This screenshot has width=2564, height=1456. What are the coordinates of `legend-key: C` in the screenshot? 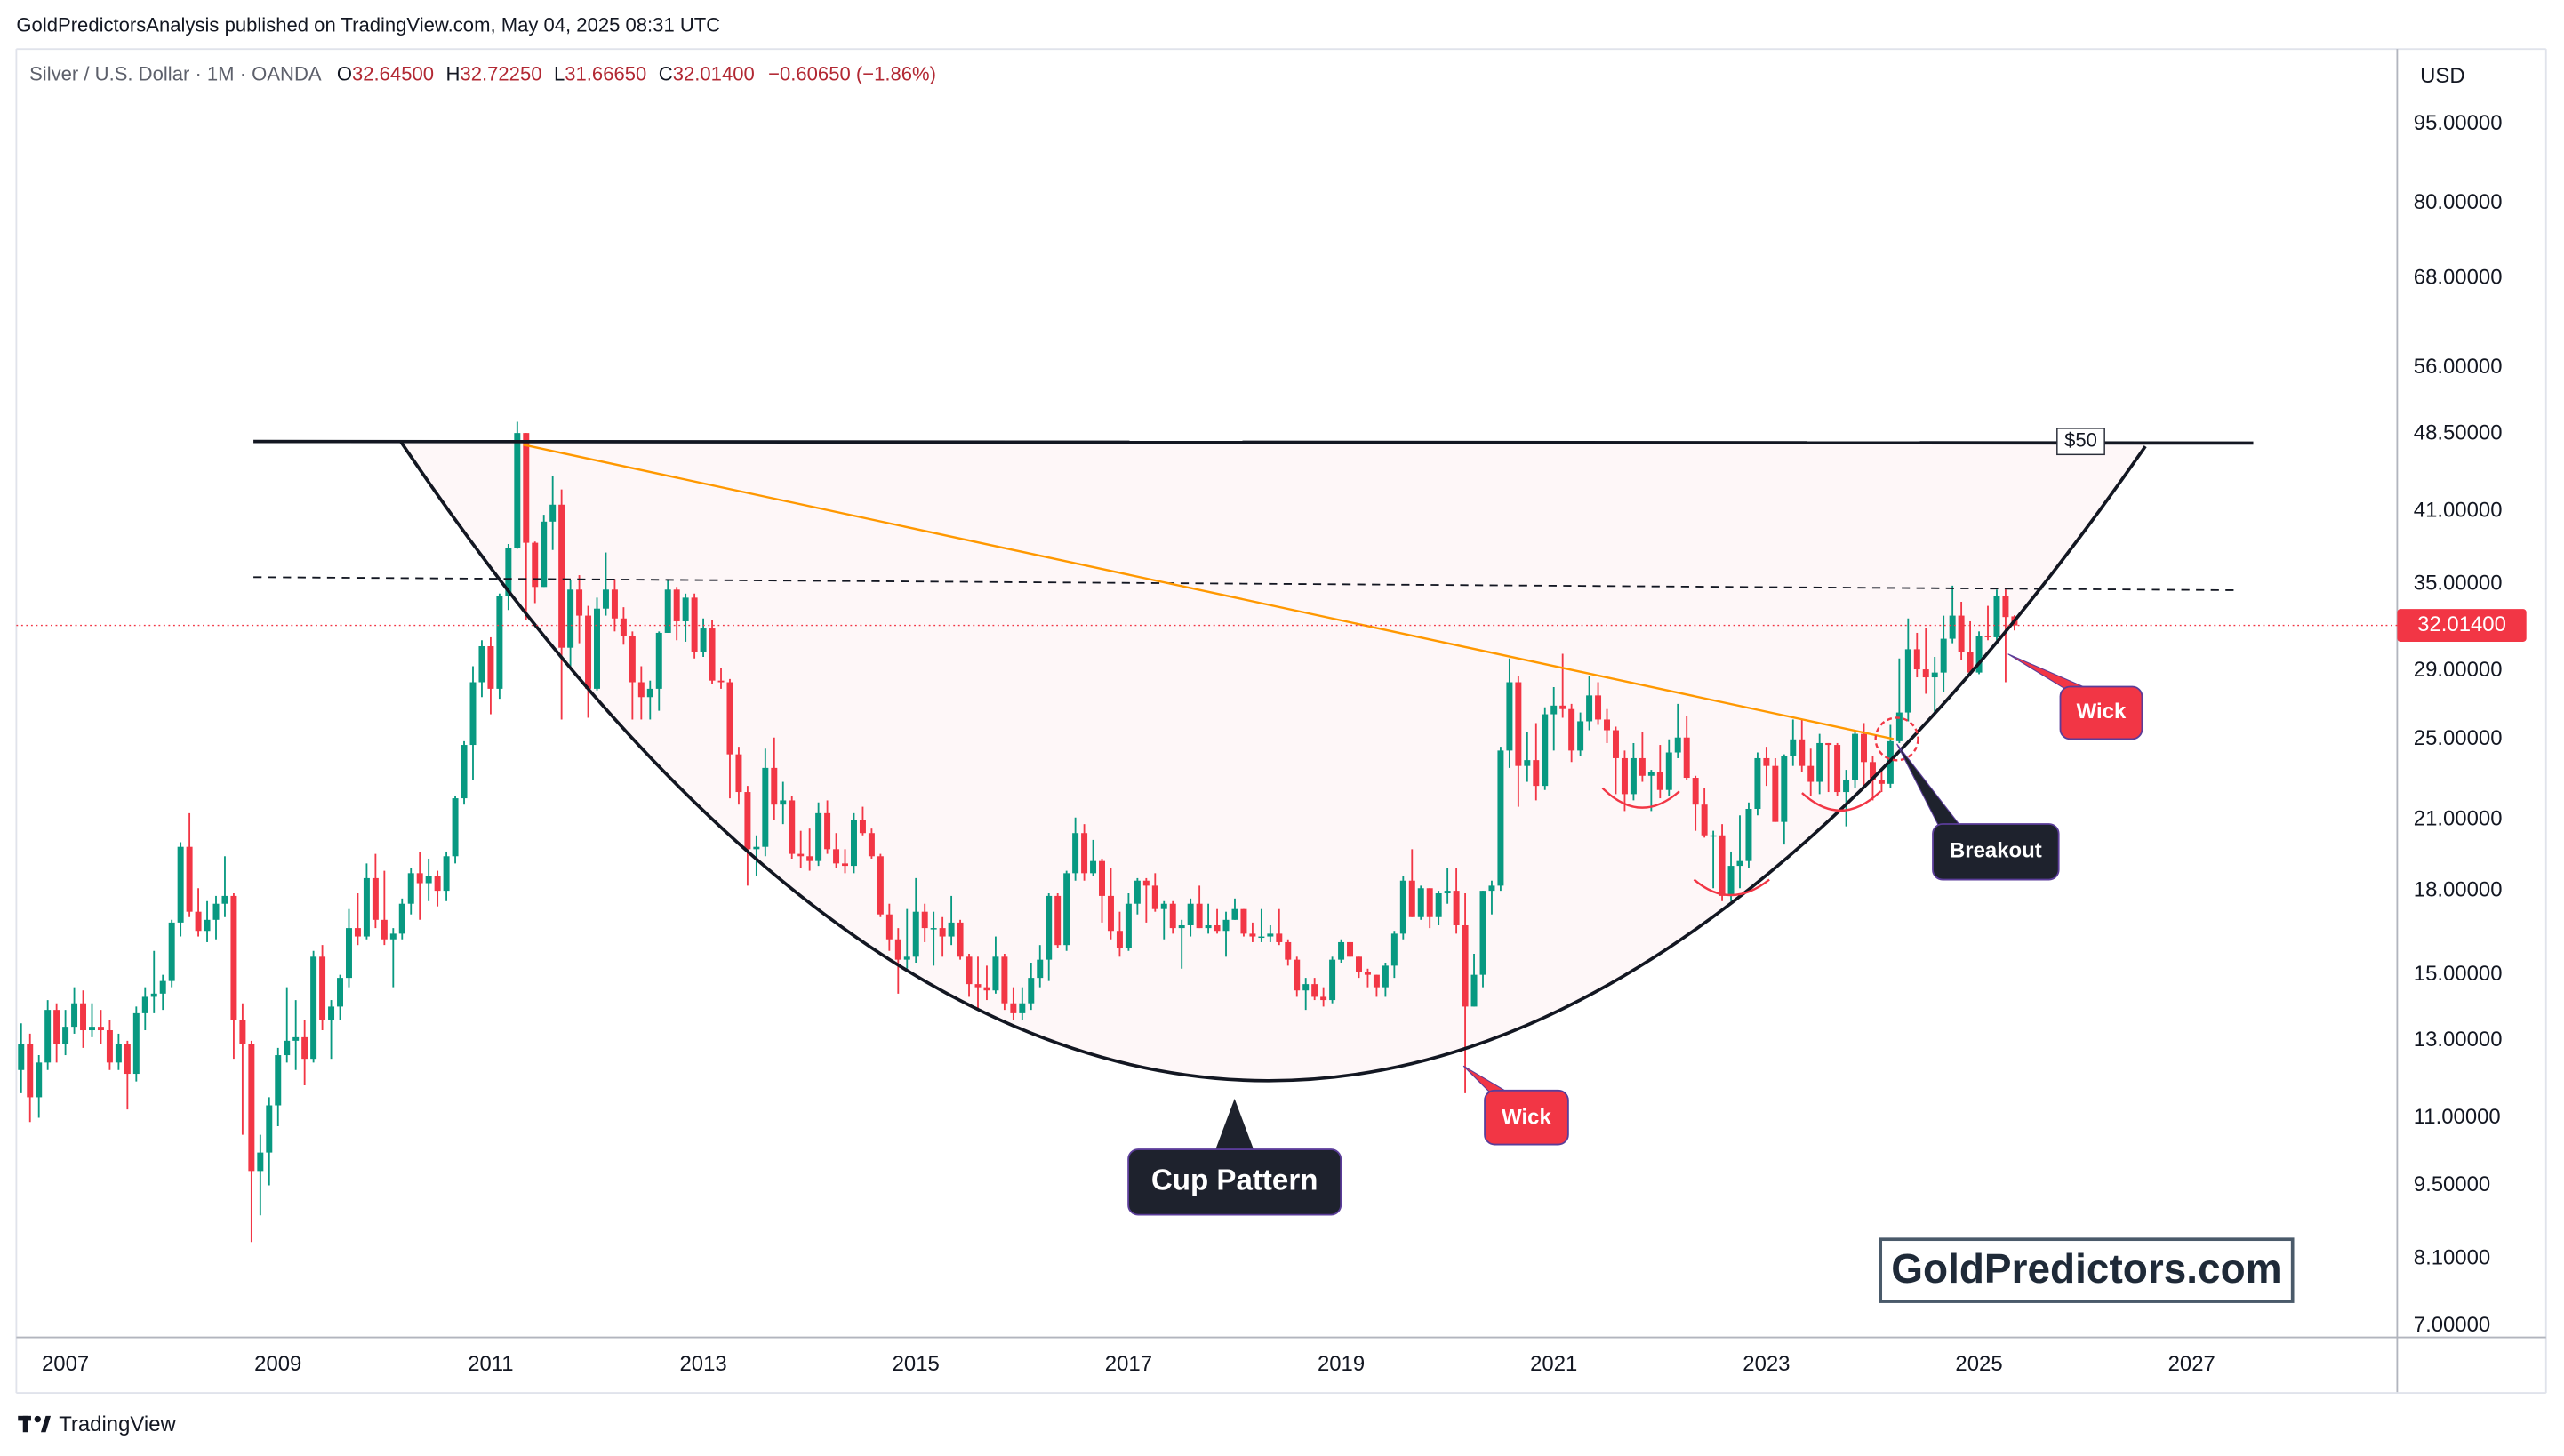 It's located at (666, 73).